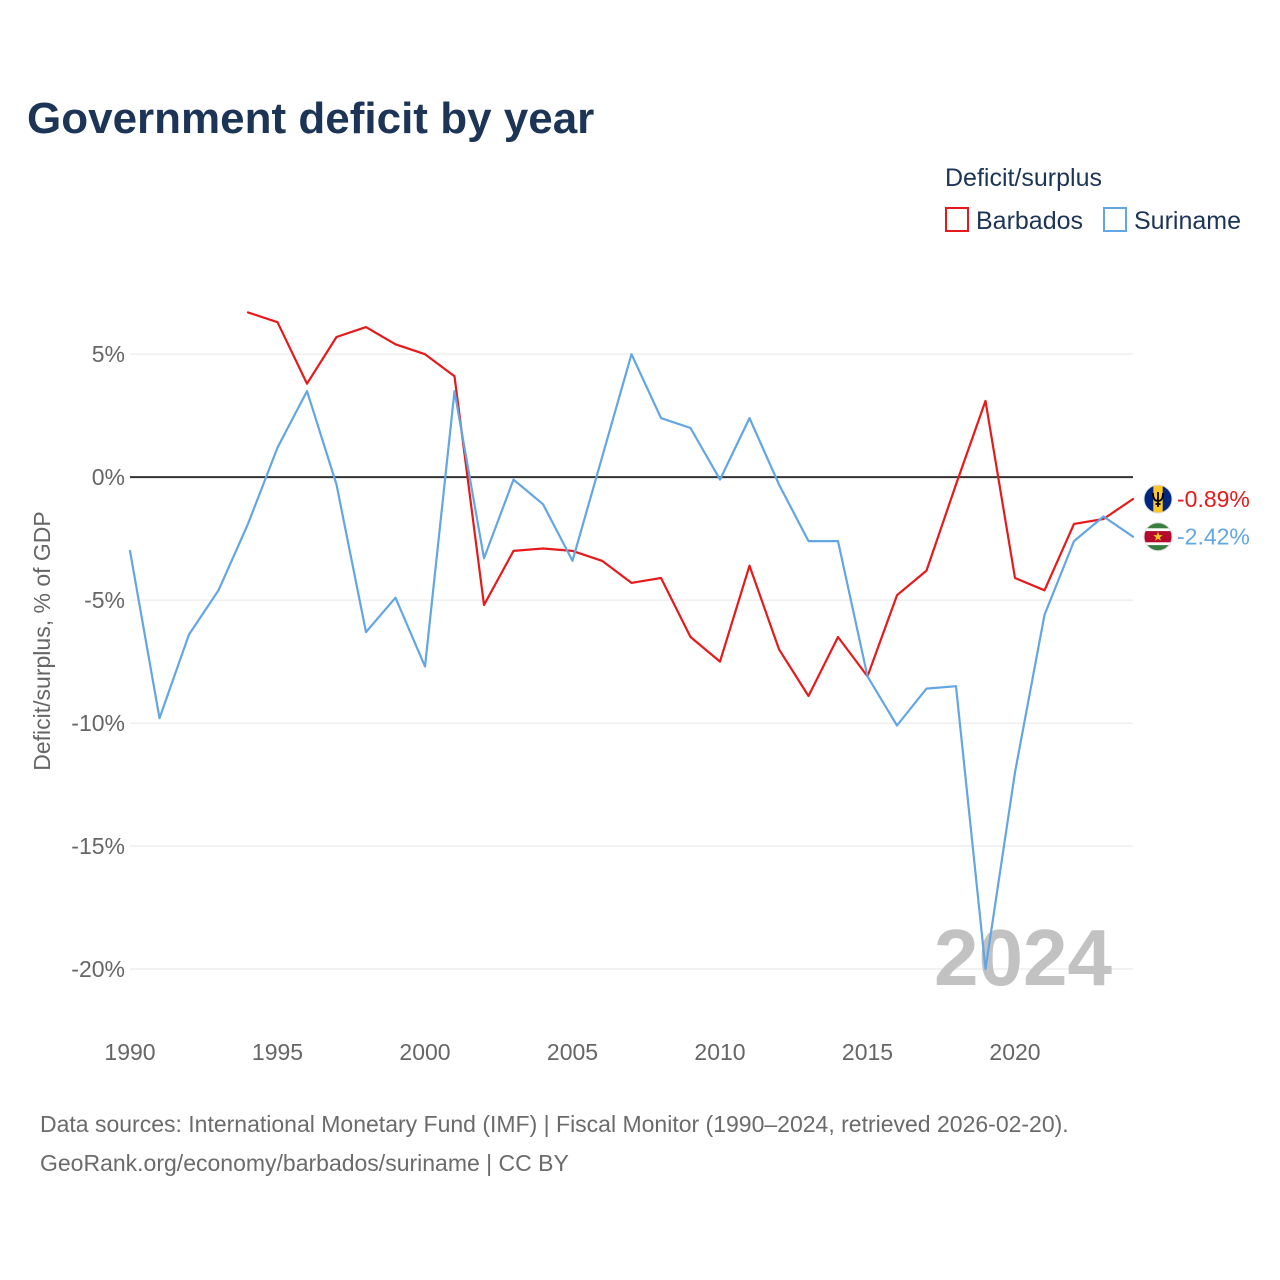  Describe the element at coordinates (98, 969) in the screenshot. I see `y-tick-label: -20%` at that location.